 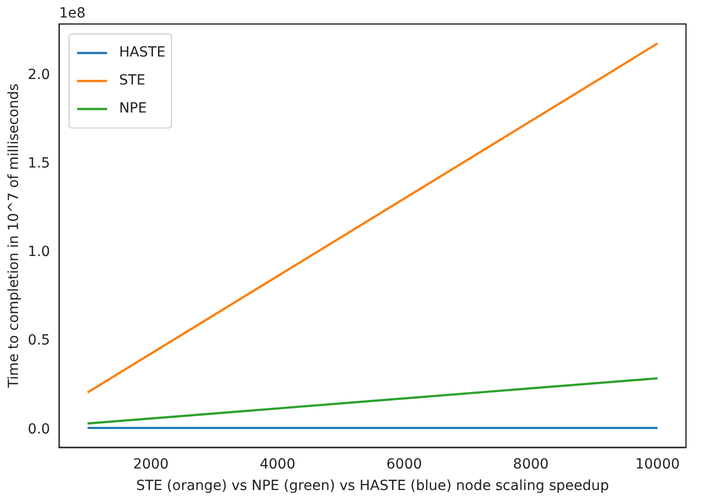 I want to click on legend-label: STE, so click(x=132, y=80).